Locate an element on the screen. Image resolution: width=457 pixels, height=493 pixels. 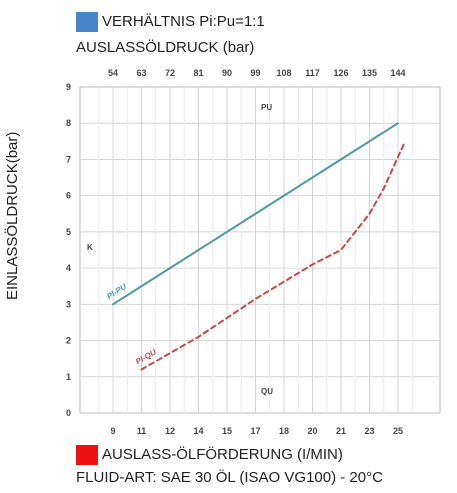
annotation-pu: PU is located at coordinates (266, 107).